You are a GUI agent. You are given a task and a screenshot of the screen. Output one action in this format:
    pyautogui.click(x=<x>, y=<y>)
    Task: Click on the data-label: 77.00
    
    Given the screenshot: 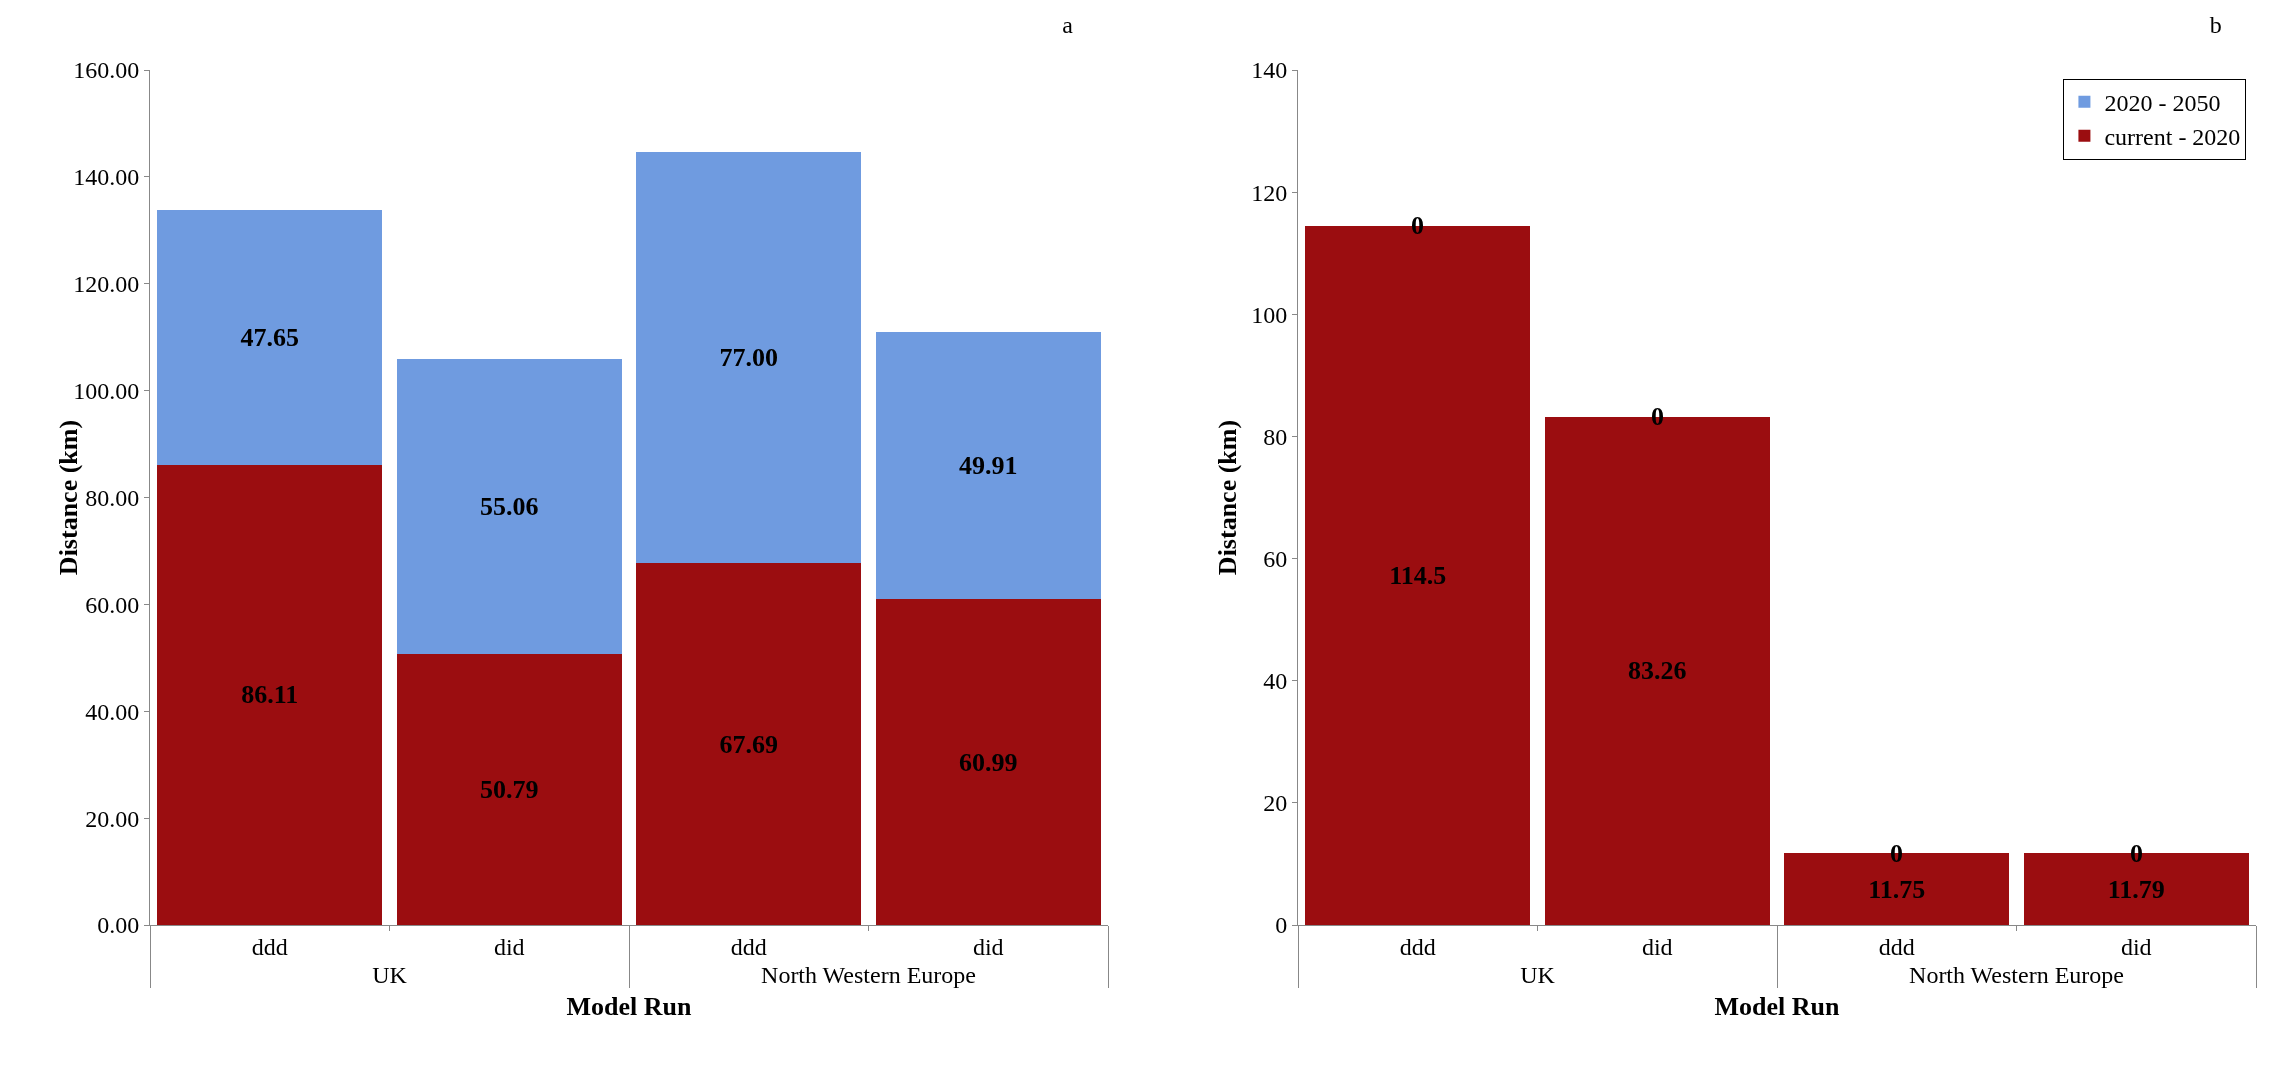 What is the action you would take?
    pyautogui.click(x=749, y=358)
    